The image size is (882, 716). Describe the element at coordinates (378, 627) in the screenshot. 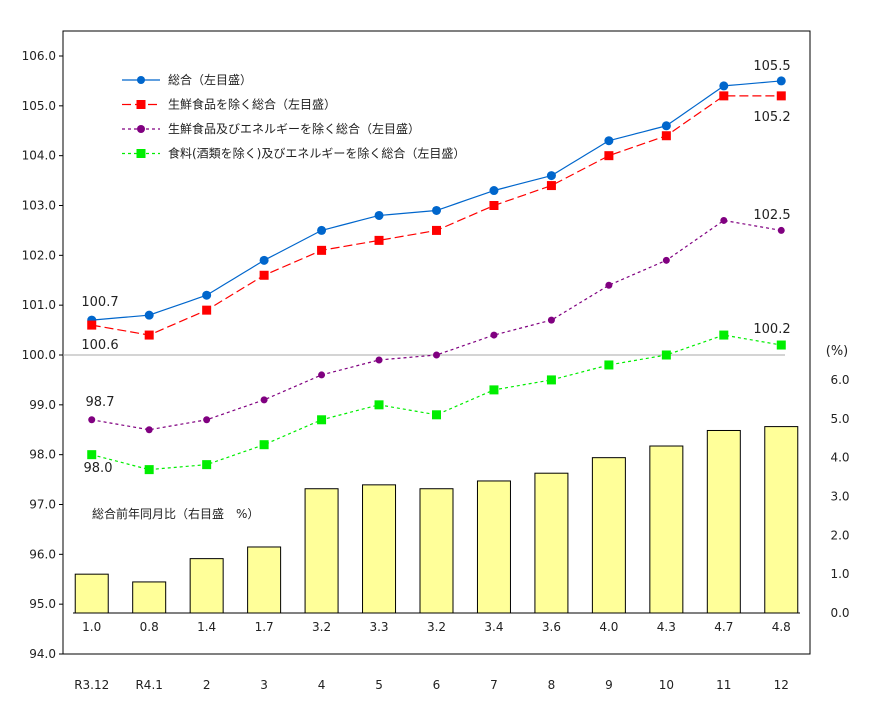

I see `bar-label: 3.3` at that location.